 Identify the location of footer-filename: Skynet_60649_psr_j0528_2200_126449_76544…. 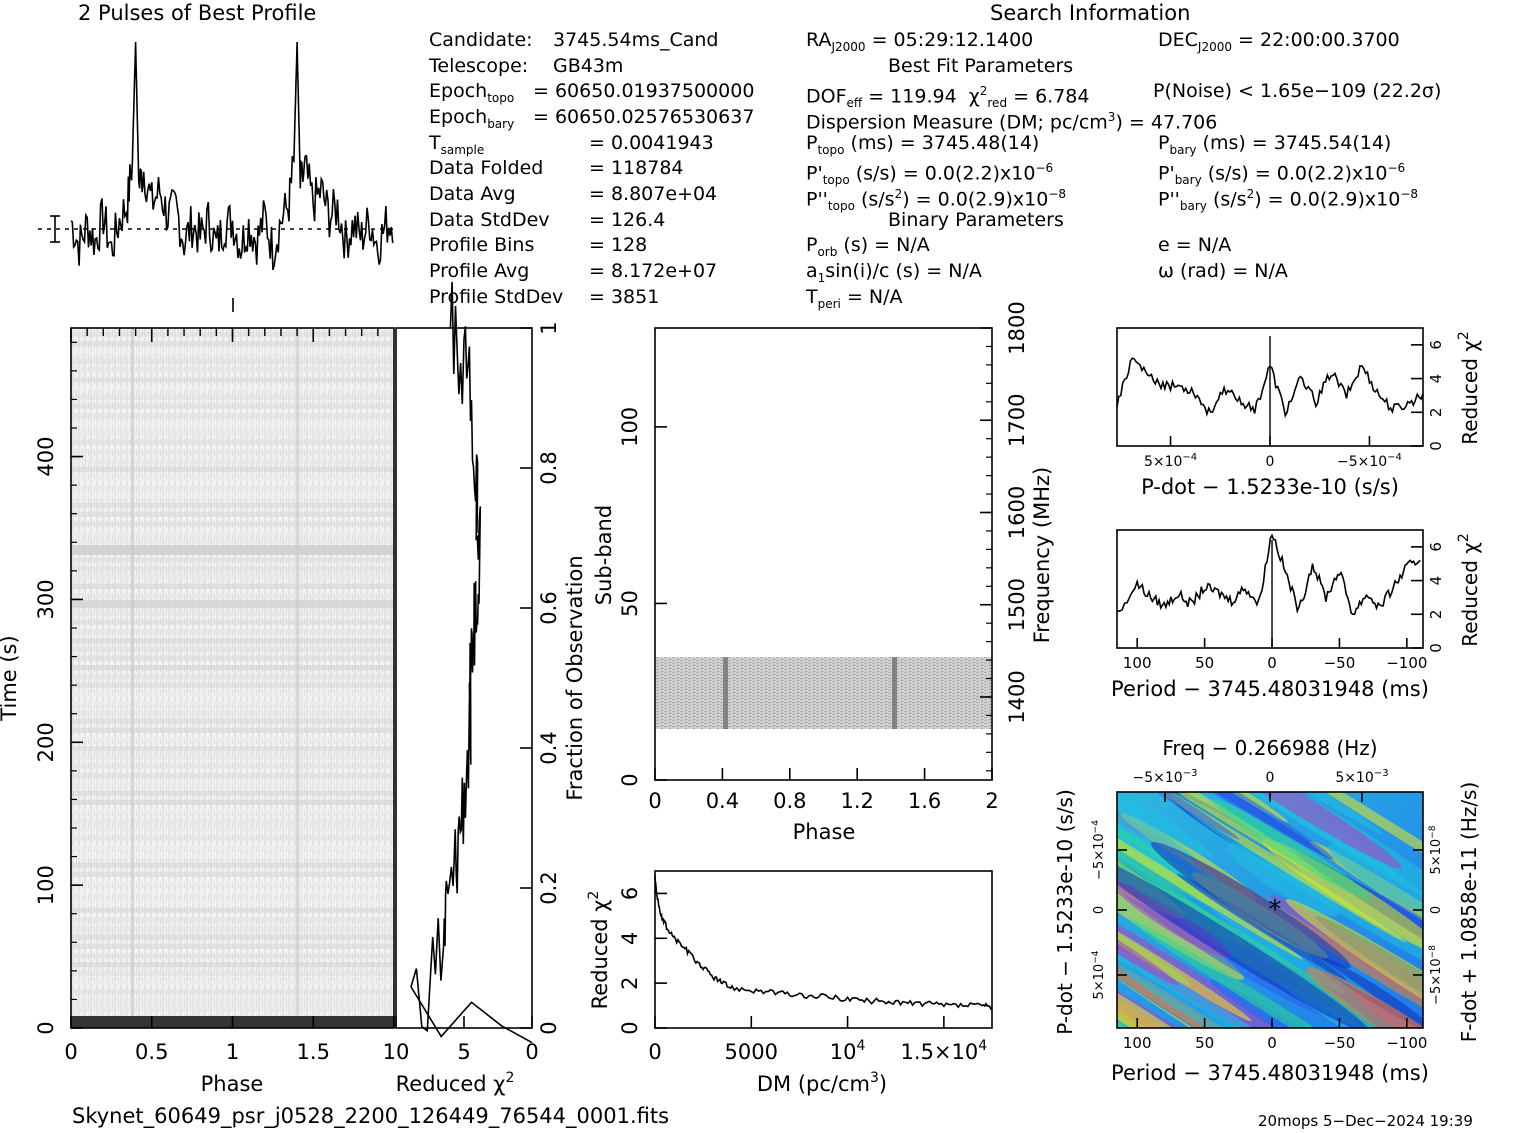
(371, 1116).